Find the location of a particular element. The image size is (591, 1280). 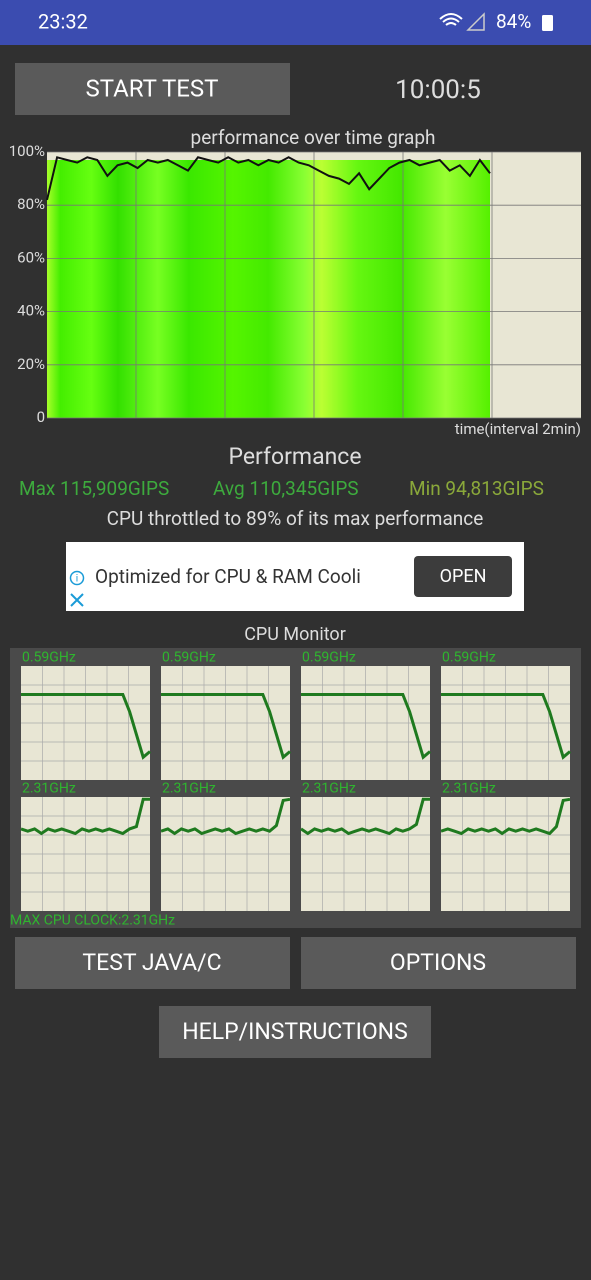

y-tick-label: 60% is located at coordinates (31, 257).